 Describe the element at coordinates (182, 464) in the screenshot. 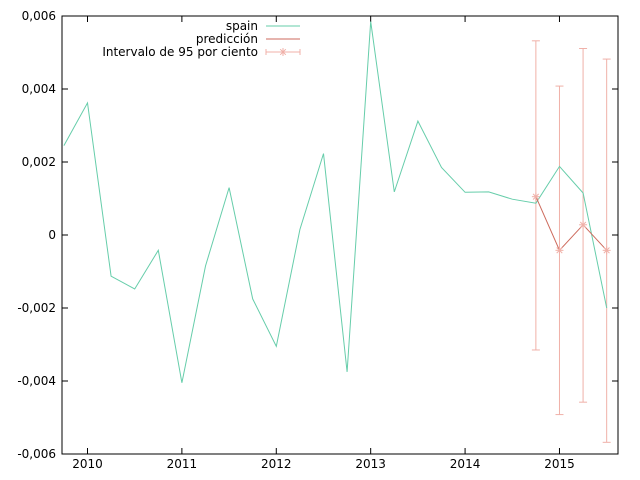

I see `x-tick-label: 2011` at that location.